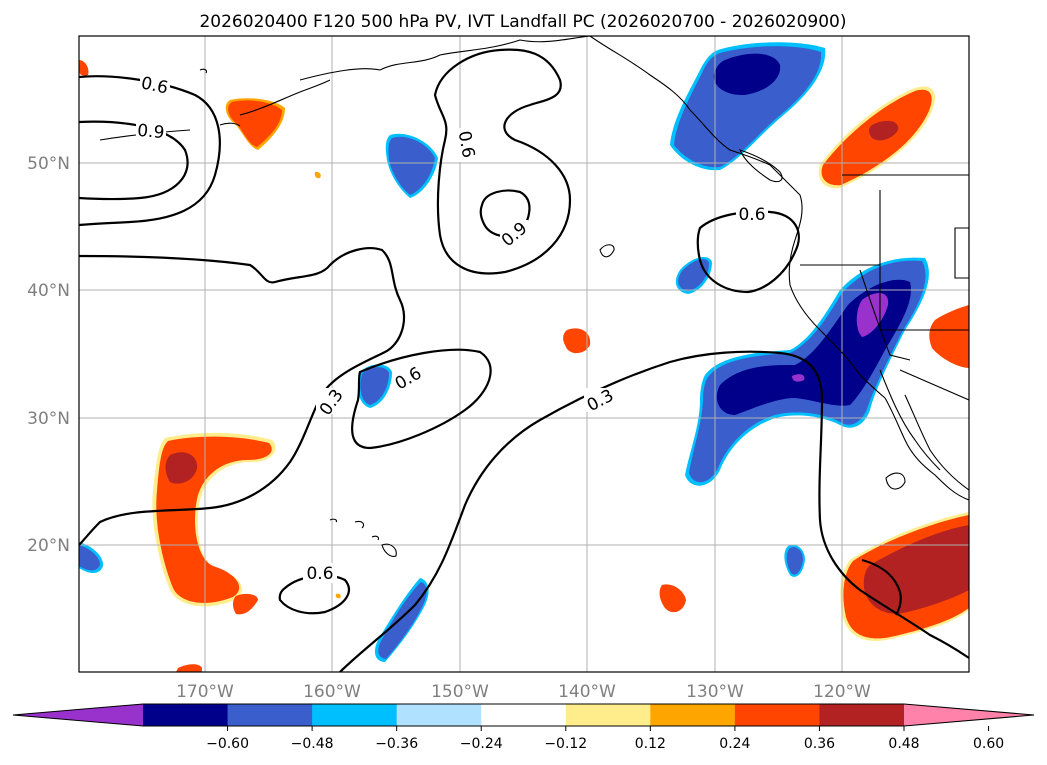  Describe the element at coordinates (48, 419) in the screenshot. I see `lat-label: 30°N` at that location.